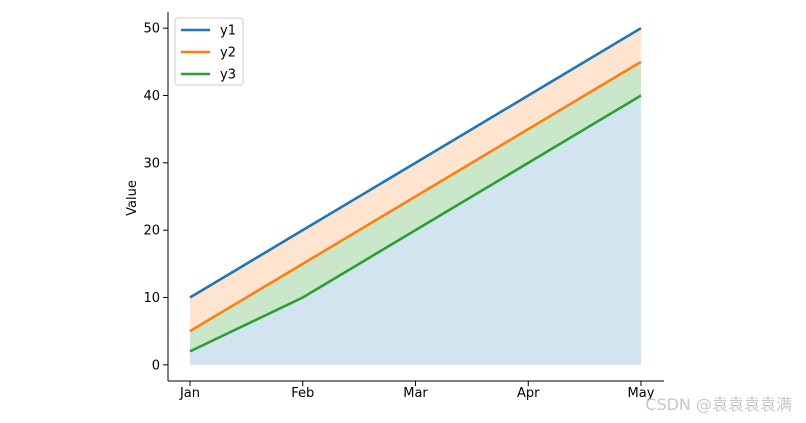  Describe the element at coordinates (151, 298) in the screenshot. I see `y-tick-label: 10` at that location.